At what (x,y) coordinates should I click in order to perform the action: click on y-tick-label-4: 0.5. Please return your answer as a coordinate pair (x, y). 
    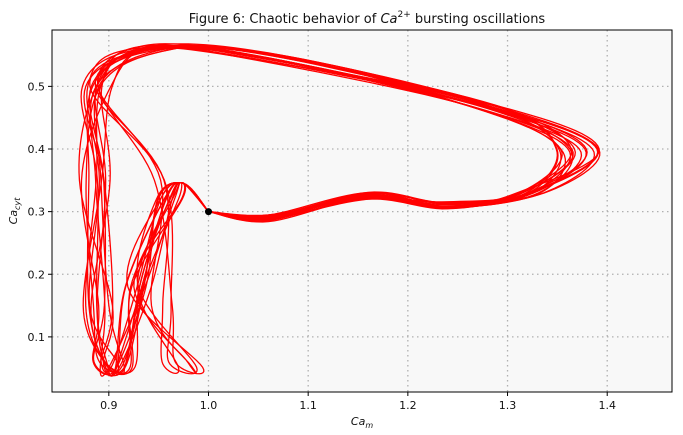
    Looking at the image, I should click on (37, 86).